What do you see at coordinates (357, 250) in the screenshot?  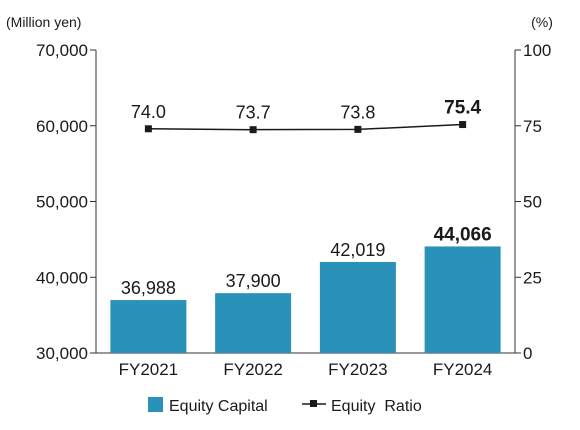 I see `bar-value-label: 42,019` at bounding box center [357, 250].